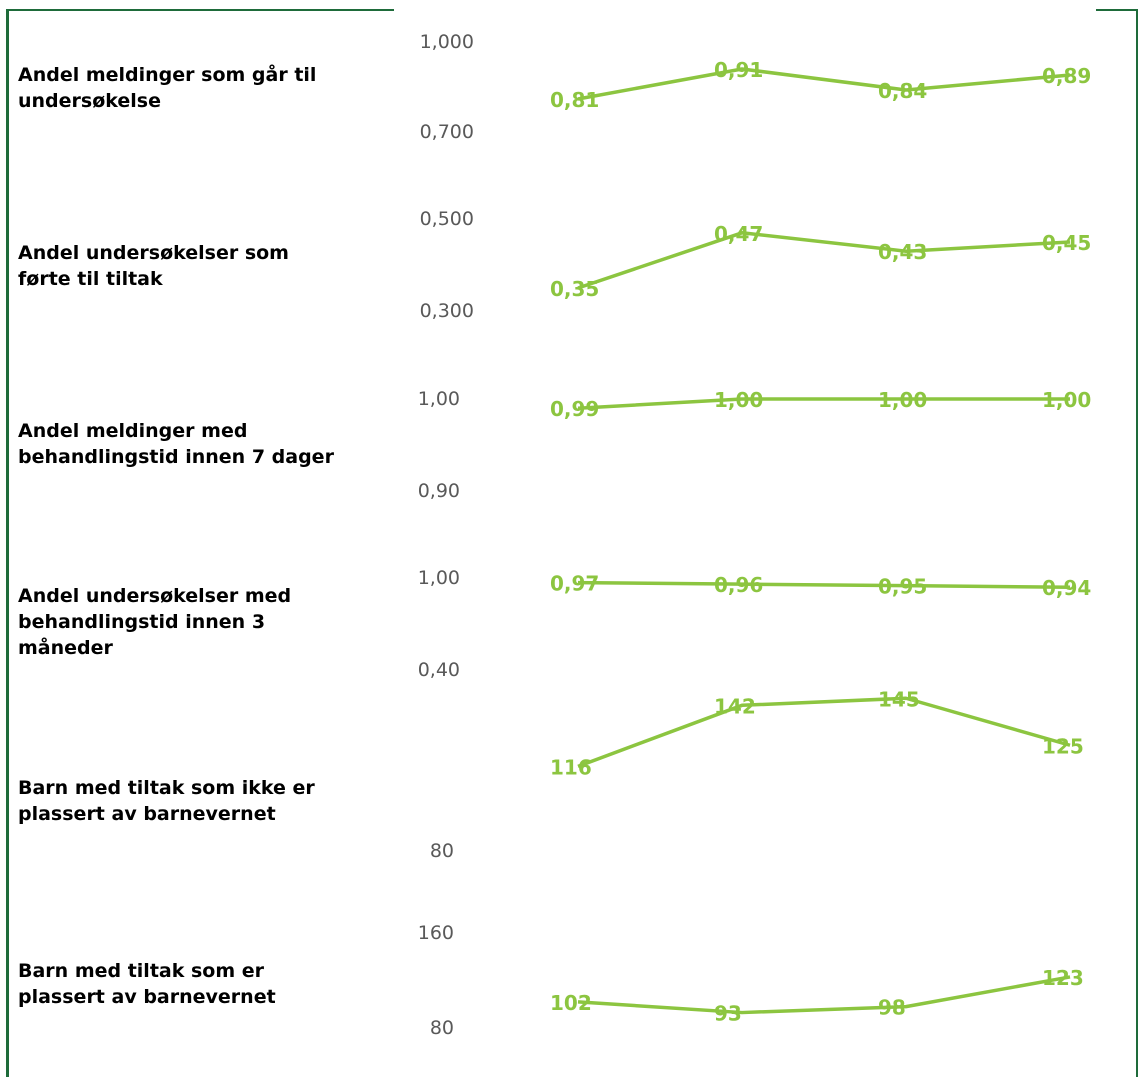  Describe the element at coordinates (571, 767) in the screenshot. I see `data-label: 116` at that location.